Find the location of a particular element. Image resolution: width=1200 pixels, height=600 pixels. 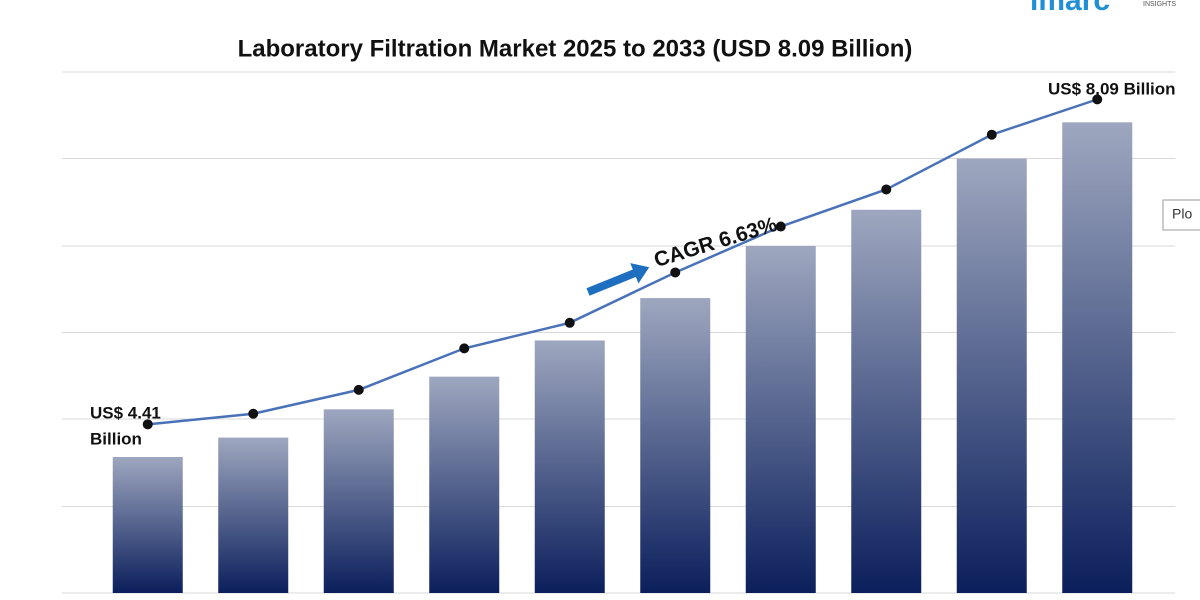

cagr-arrow is located at coordinates (618, 279).